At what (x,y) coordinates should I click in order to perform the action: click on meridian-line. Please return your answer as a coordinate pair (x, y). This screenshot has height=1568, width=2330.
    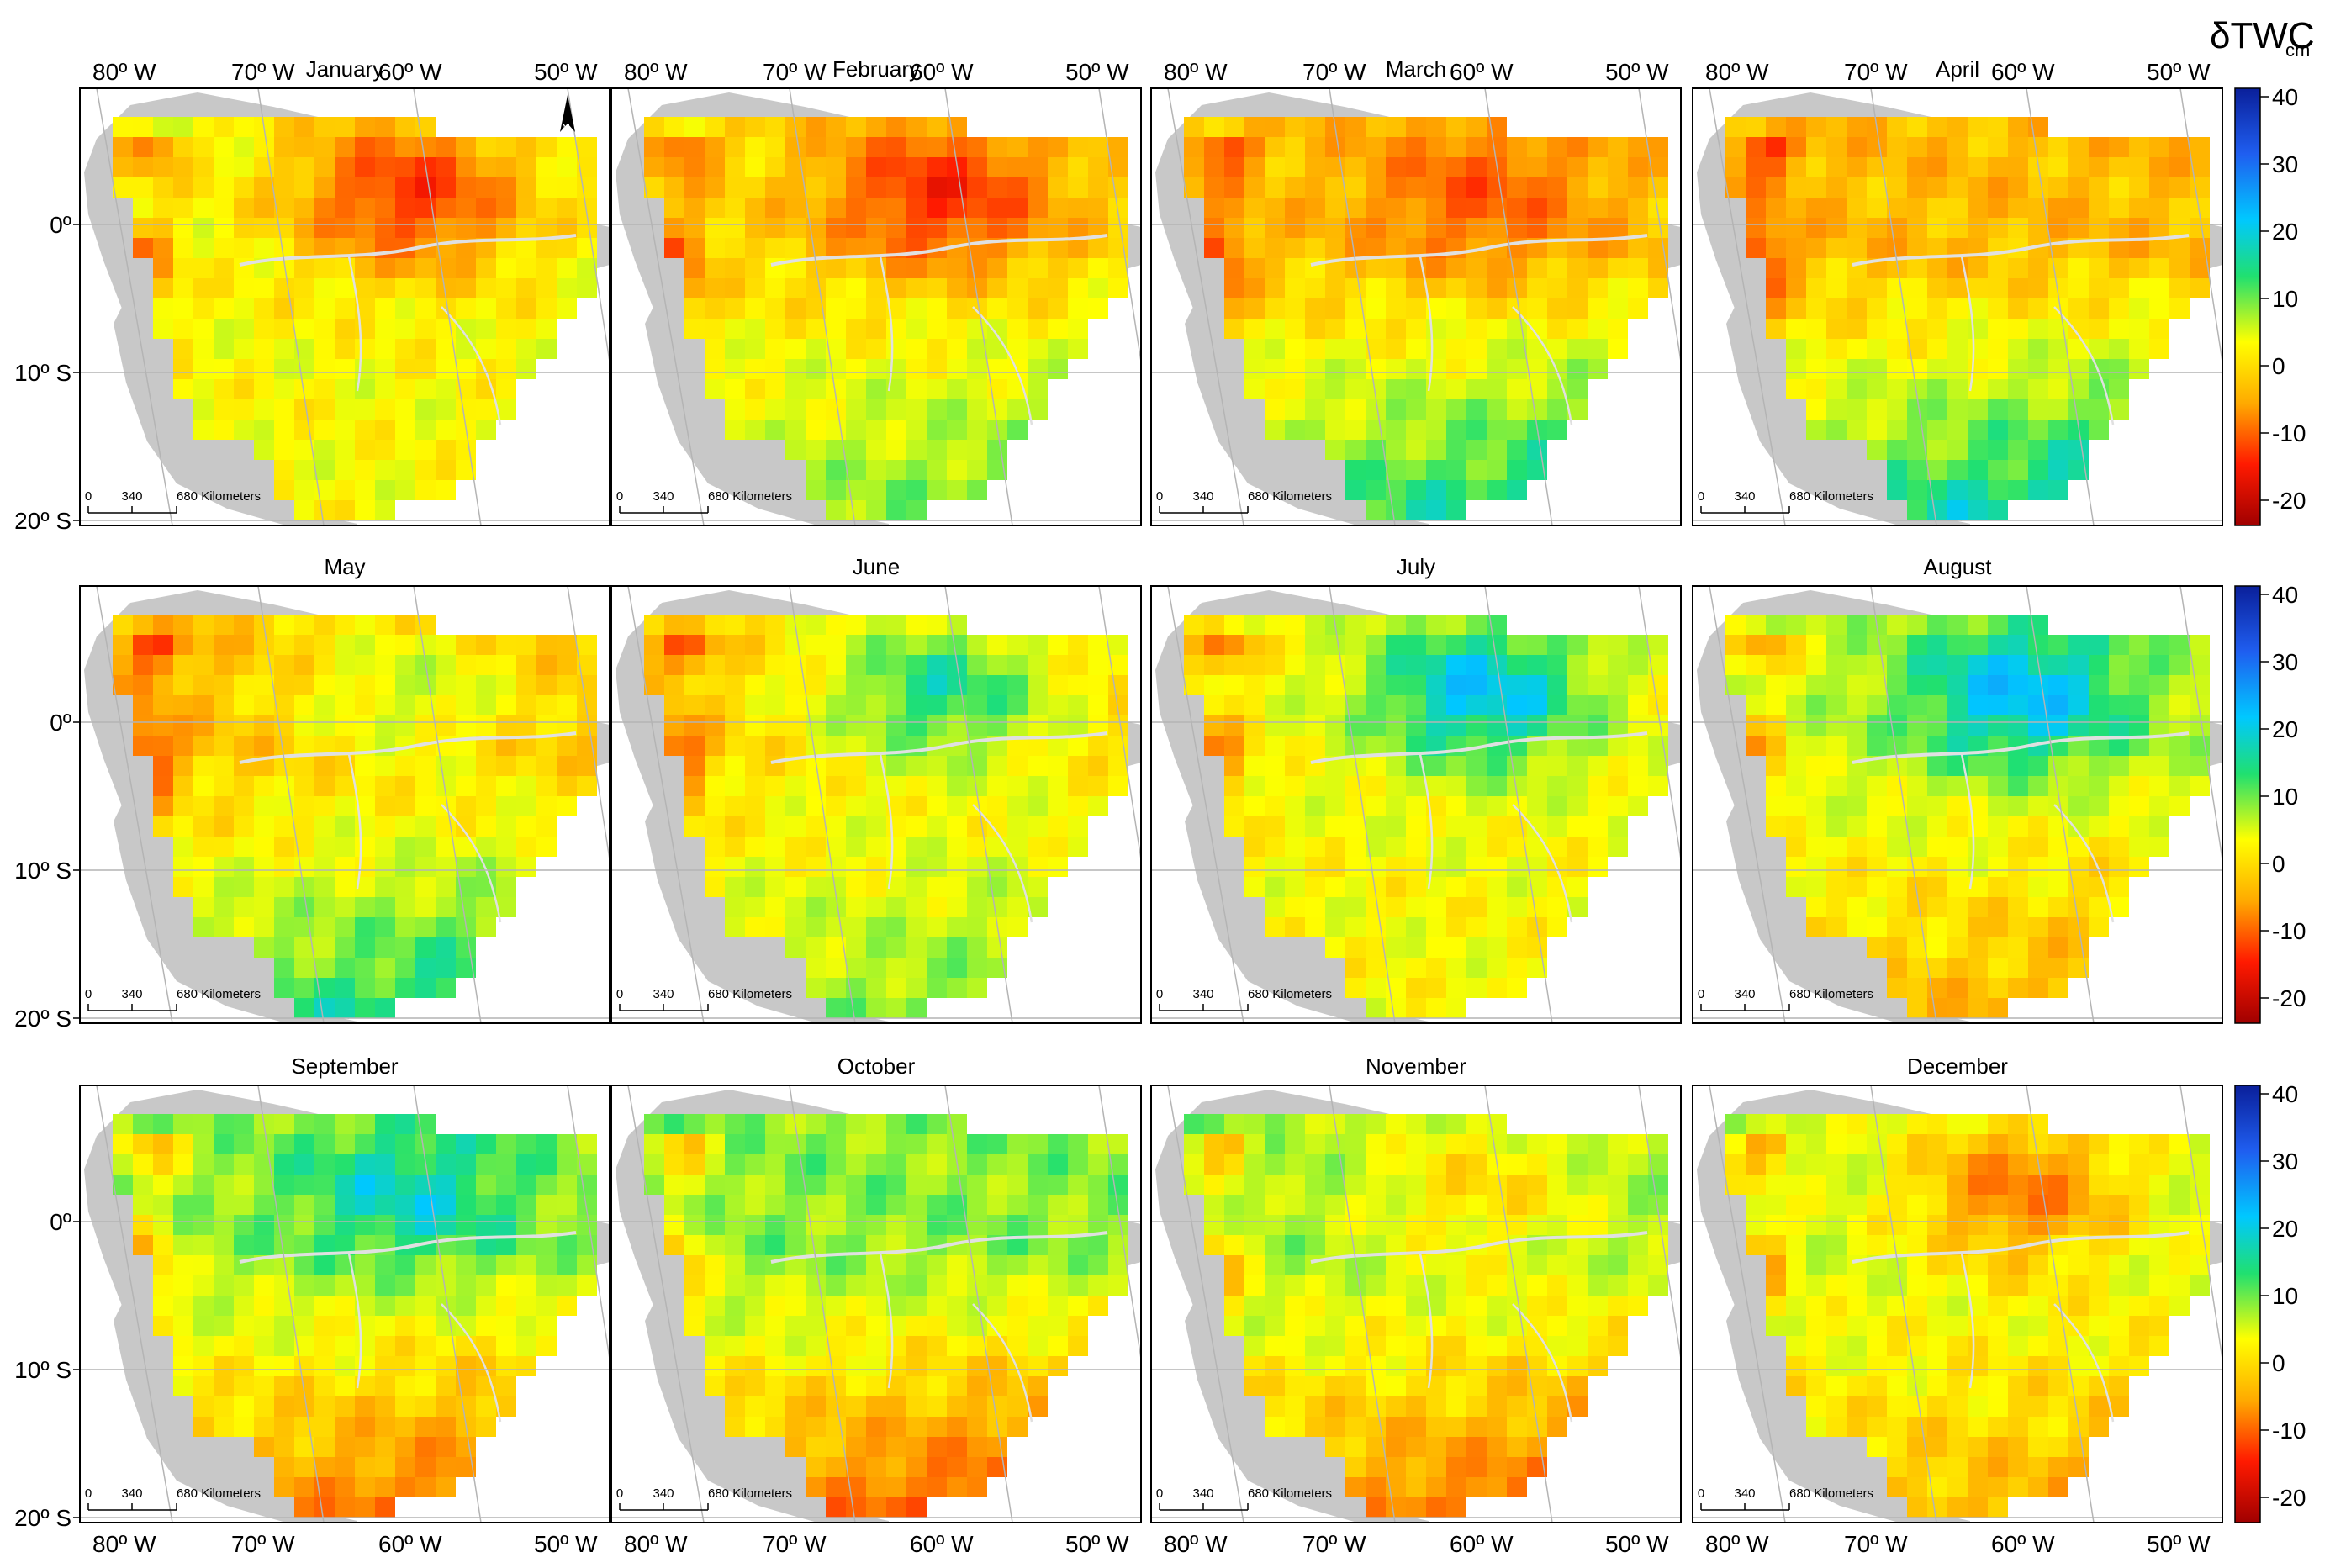
    Looking at the image, I should click on (1747, 1304).